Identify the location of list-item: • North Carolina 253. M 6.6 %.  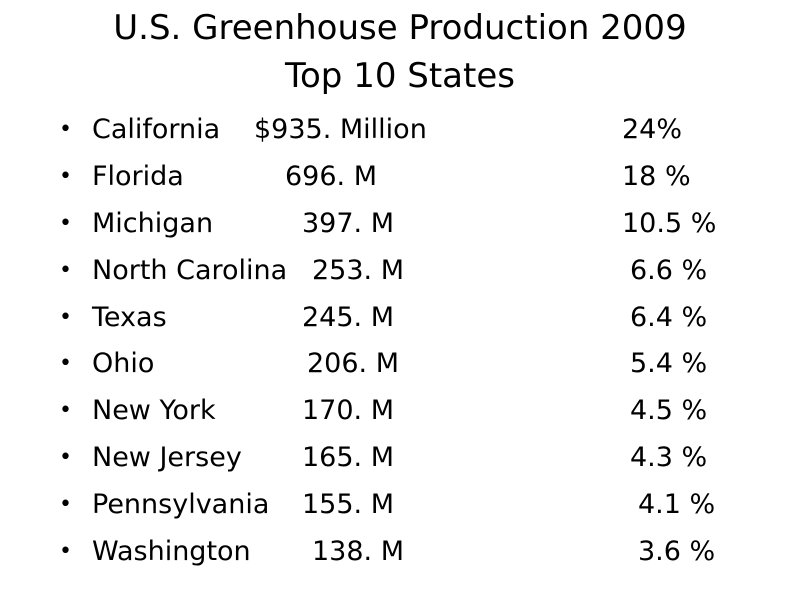
(400, 271).